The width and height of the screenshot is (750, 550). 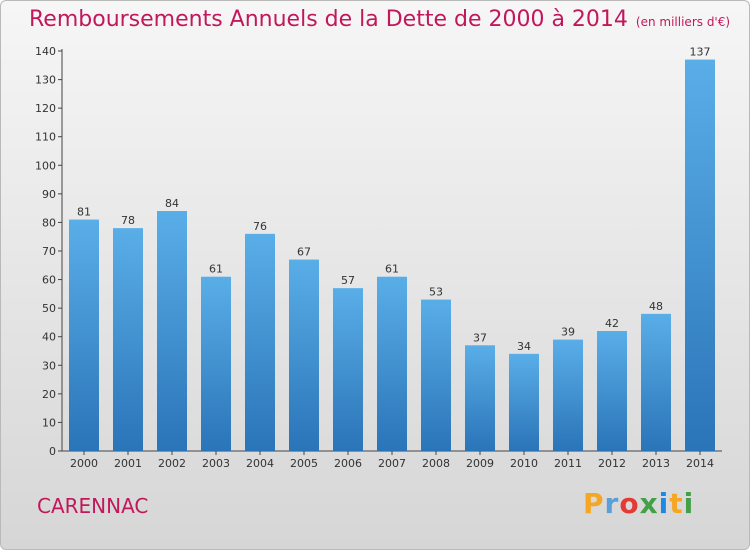 What do you see at coordinates (128, 220) in the screenshot?
I see `bar-value-label: 78` at bounding box center [128, 220].